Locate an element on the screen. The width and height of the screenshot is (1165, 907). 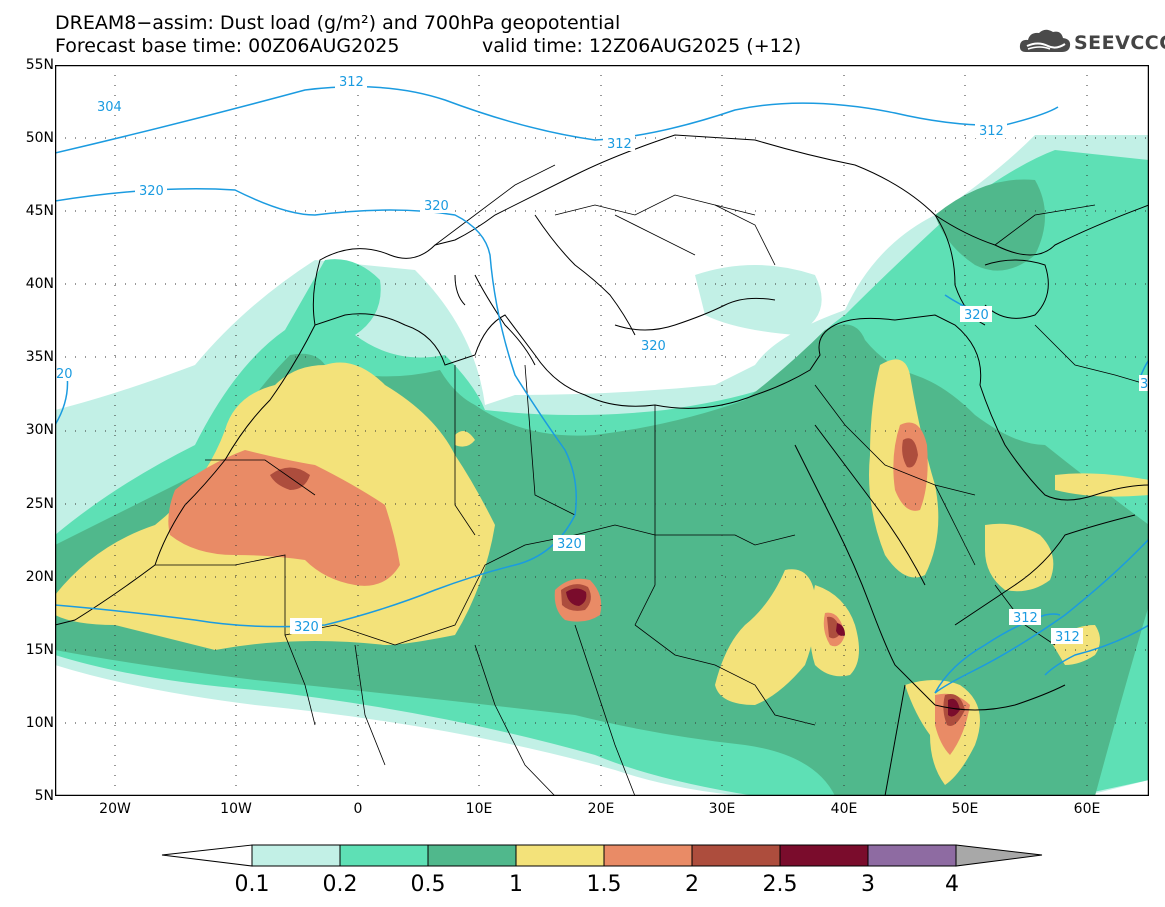
colorbar is located at coordinates (602, 855).